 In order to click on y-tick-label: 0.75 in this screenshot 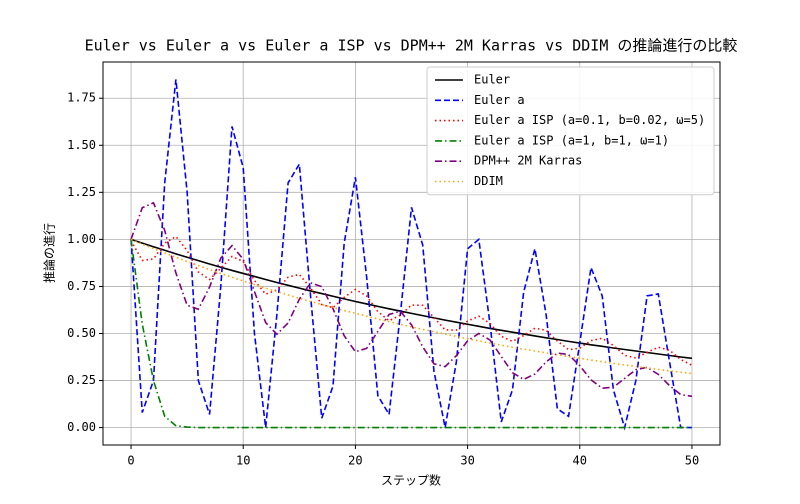, I will do `click(81, 286)`.